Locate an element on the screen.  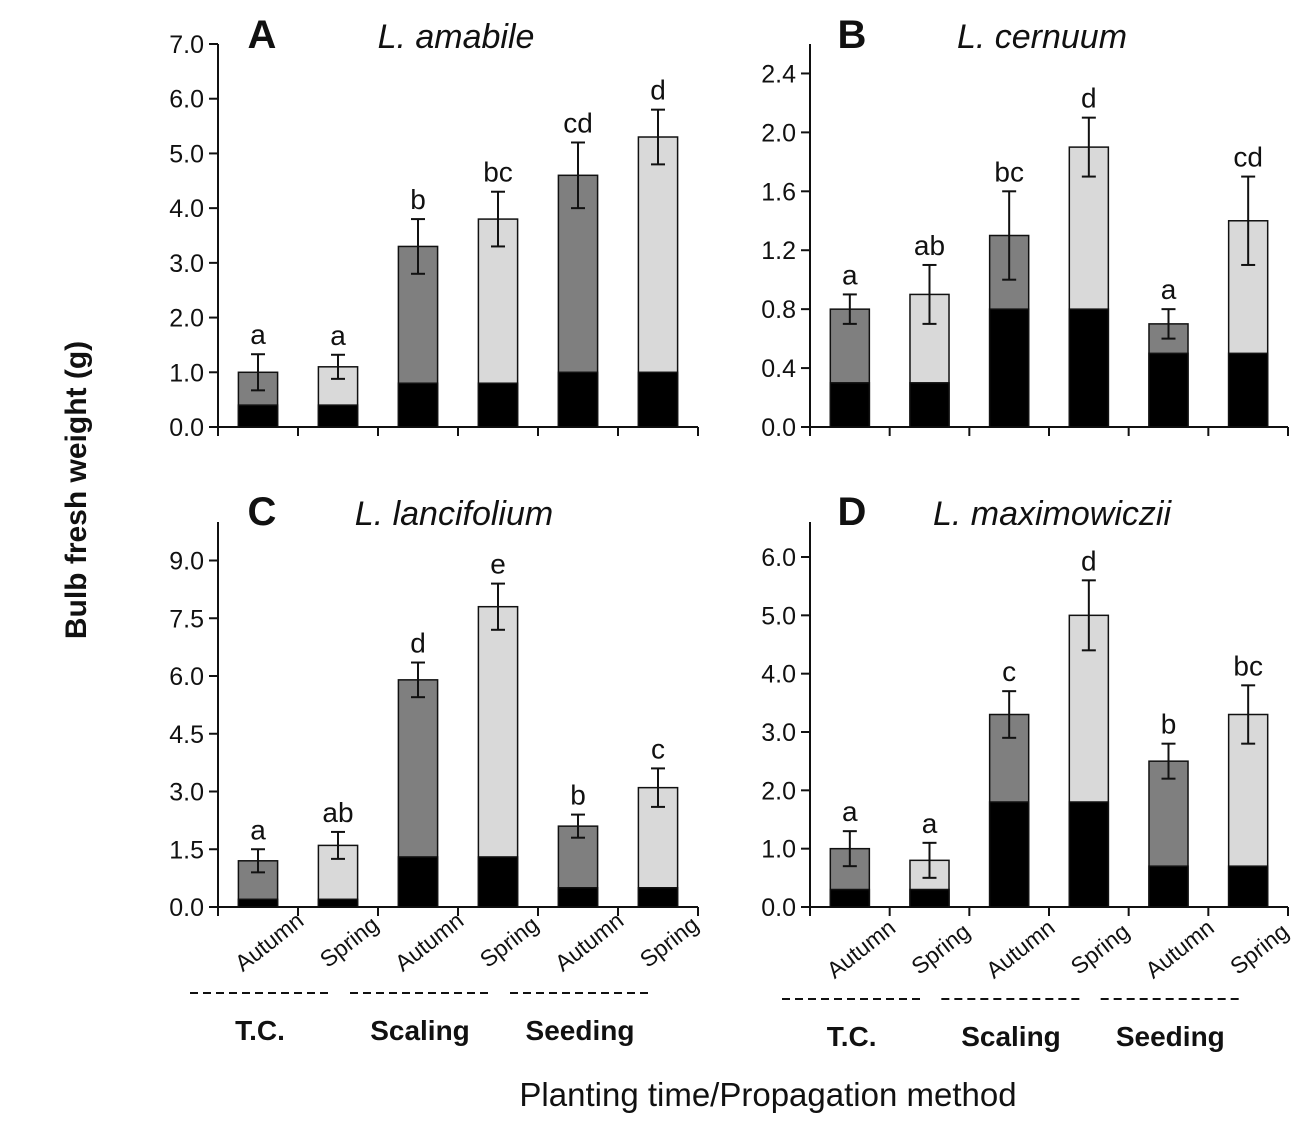
panel-a-ytick-label: 7.0 is located at coordinates (186, 45).